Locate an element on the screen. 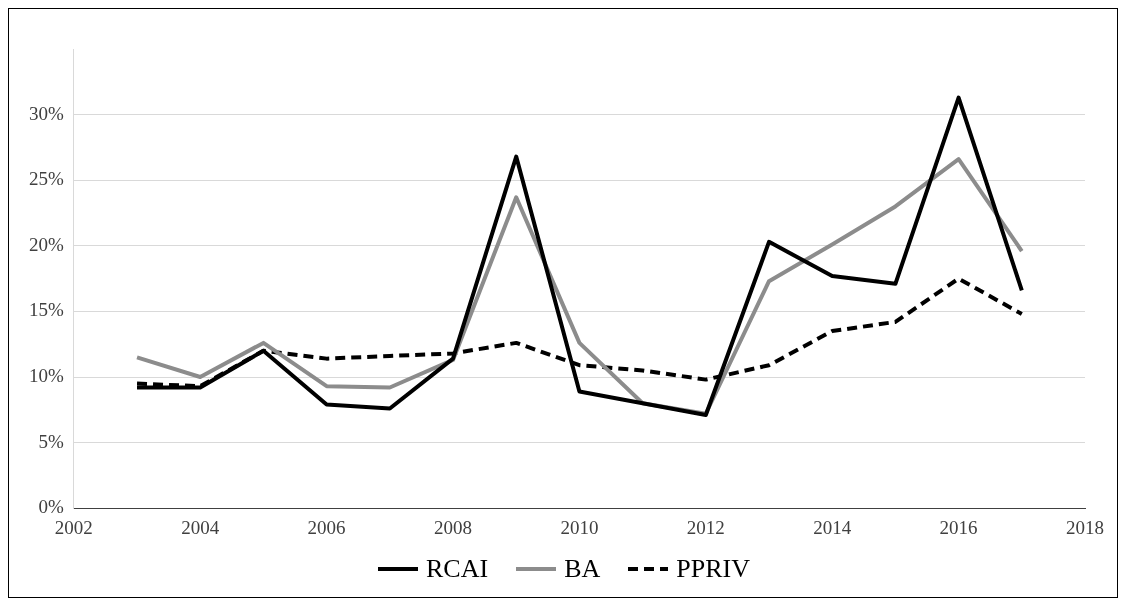  x-tick-label: 2010 is located at coordinates (579, 527).